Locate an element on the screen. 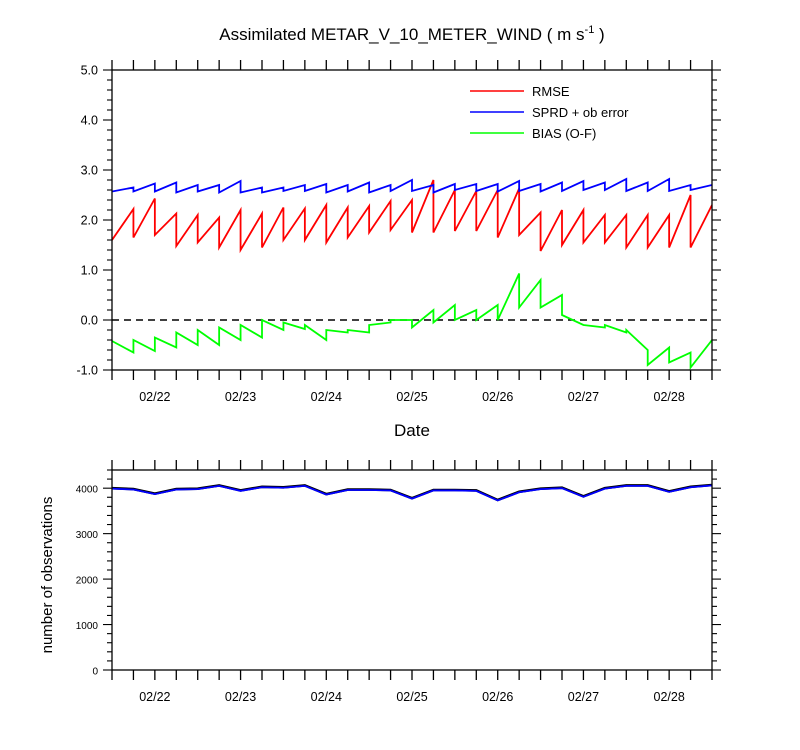 The image size is (800, 750). bottom-x-tick-label: 02/27 is located at coordinates (583, 697).